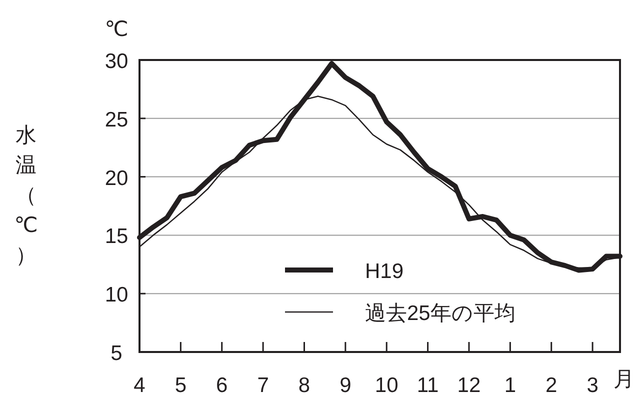 Image resolution: width=635 pixels, height=403 pixels. What do you see at coordinates (116, 178) in the screenshot?
I see `y-tick-label: 20` at bounding box center [116, 178].